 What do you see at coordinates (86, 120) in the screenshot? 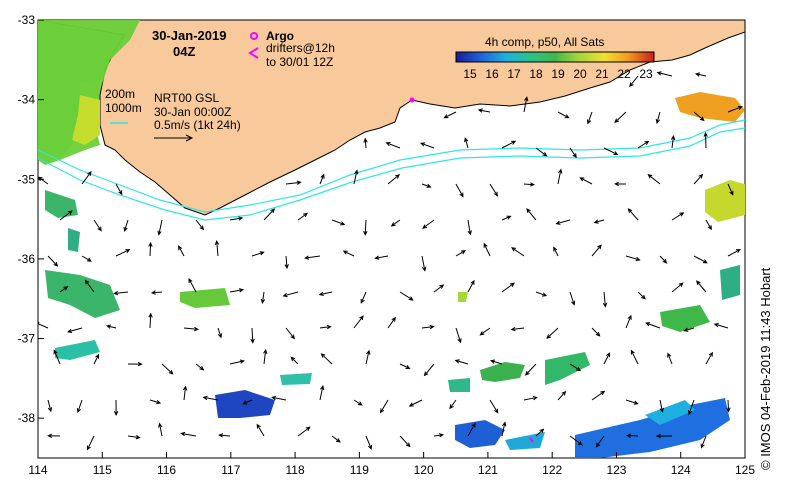
I see `sst-patch-nw-top-yellow` at bounding box center [86, 120].